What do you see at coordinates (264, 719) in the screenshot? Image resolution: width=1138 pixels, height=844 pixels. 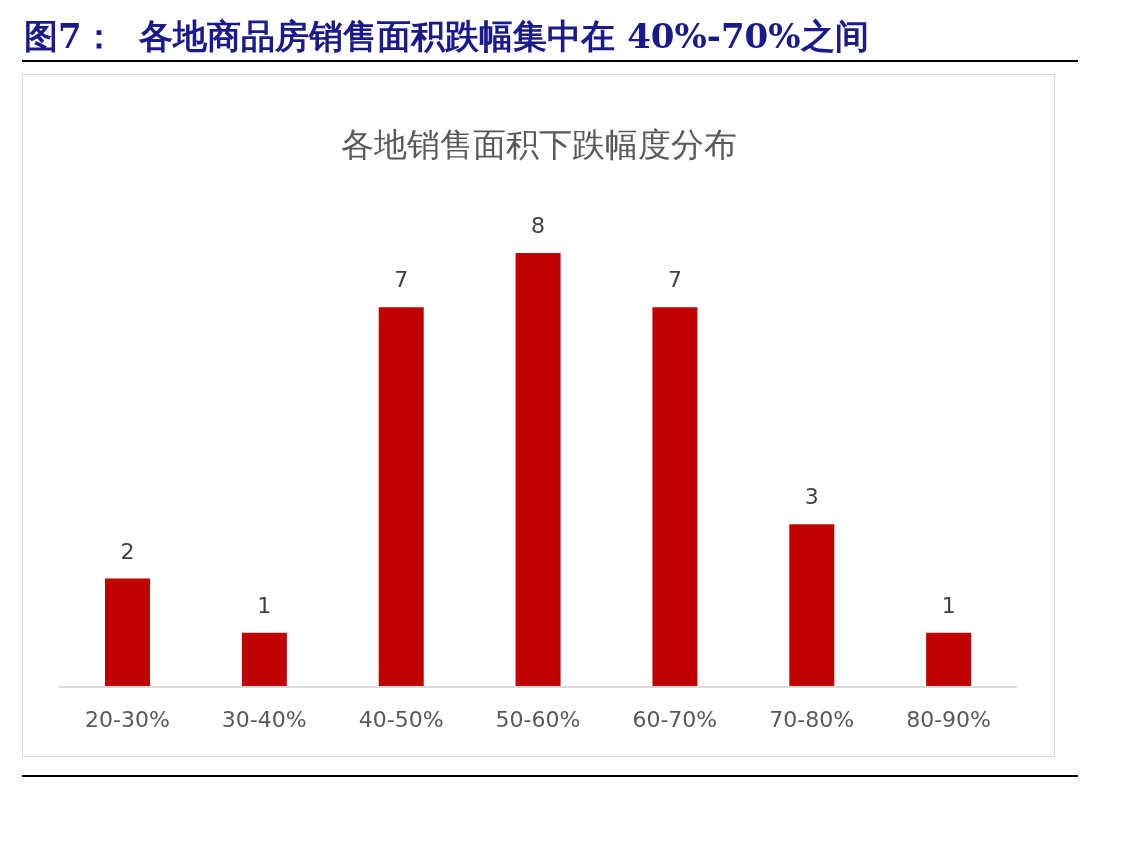 I see `x-tick-label: 30-40%` at bounding box center [264, 719].